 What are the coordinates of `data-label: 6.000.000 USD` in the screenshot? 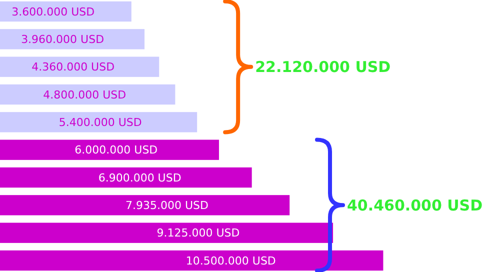 It's located at (116, 150).